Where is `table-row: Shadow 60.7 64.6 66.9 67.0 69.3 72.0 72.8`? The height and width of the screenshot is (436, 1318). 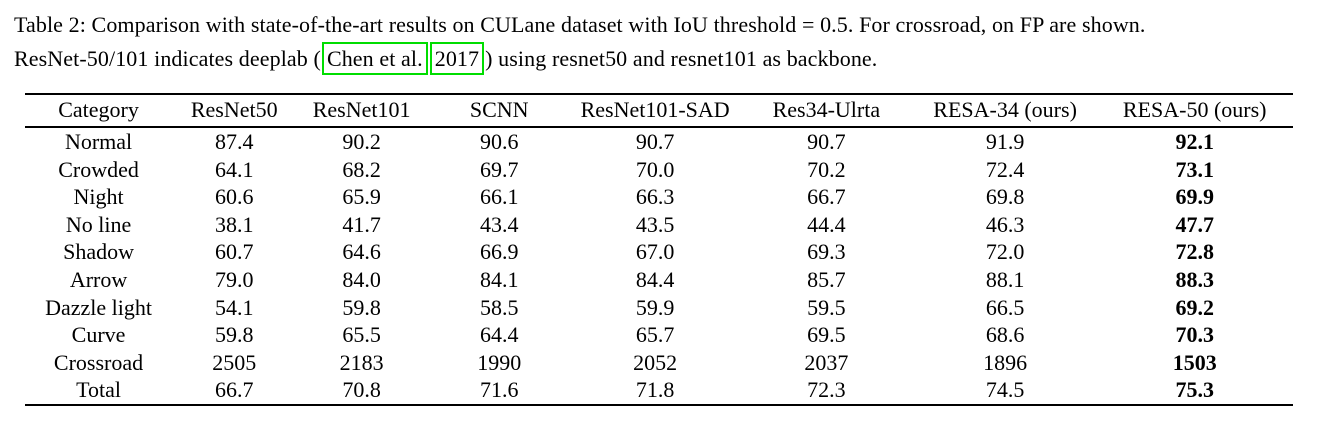 table-row: Shadow 60.7 64.6 66.9 67.0 69.3 72.0 72.8 is located at coordinates (659, 252).